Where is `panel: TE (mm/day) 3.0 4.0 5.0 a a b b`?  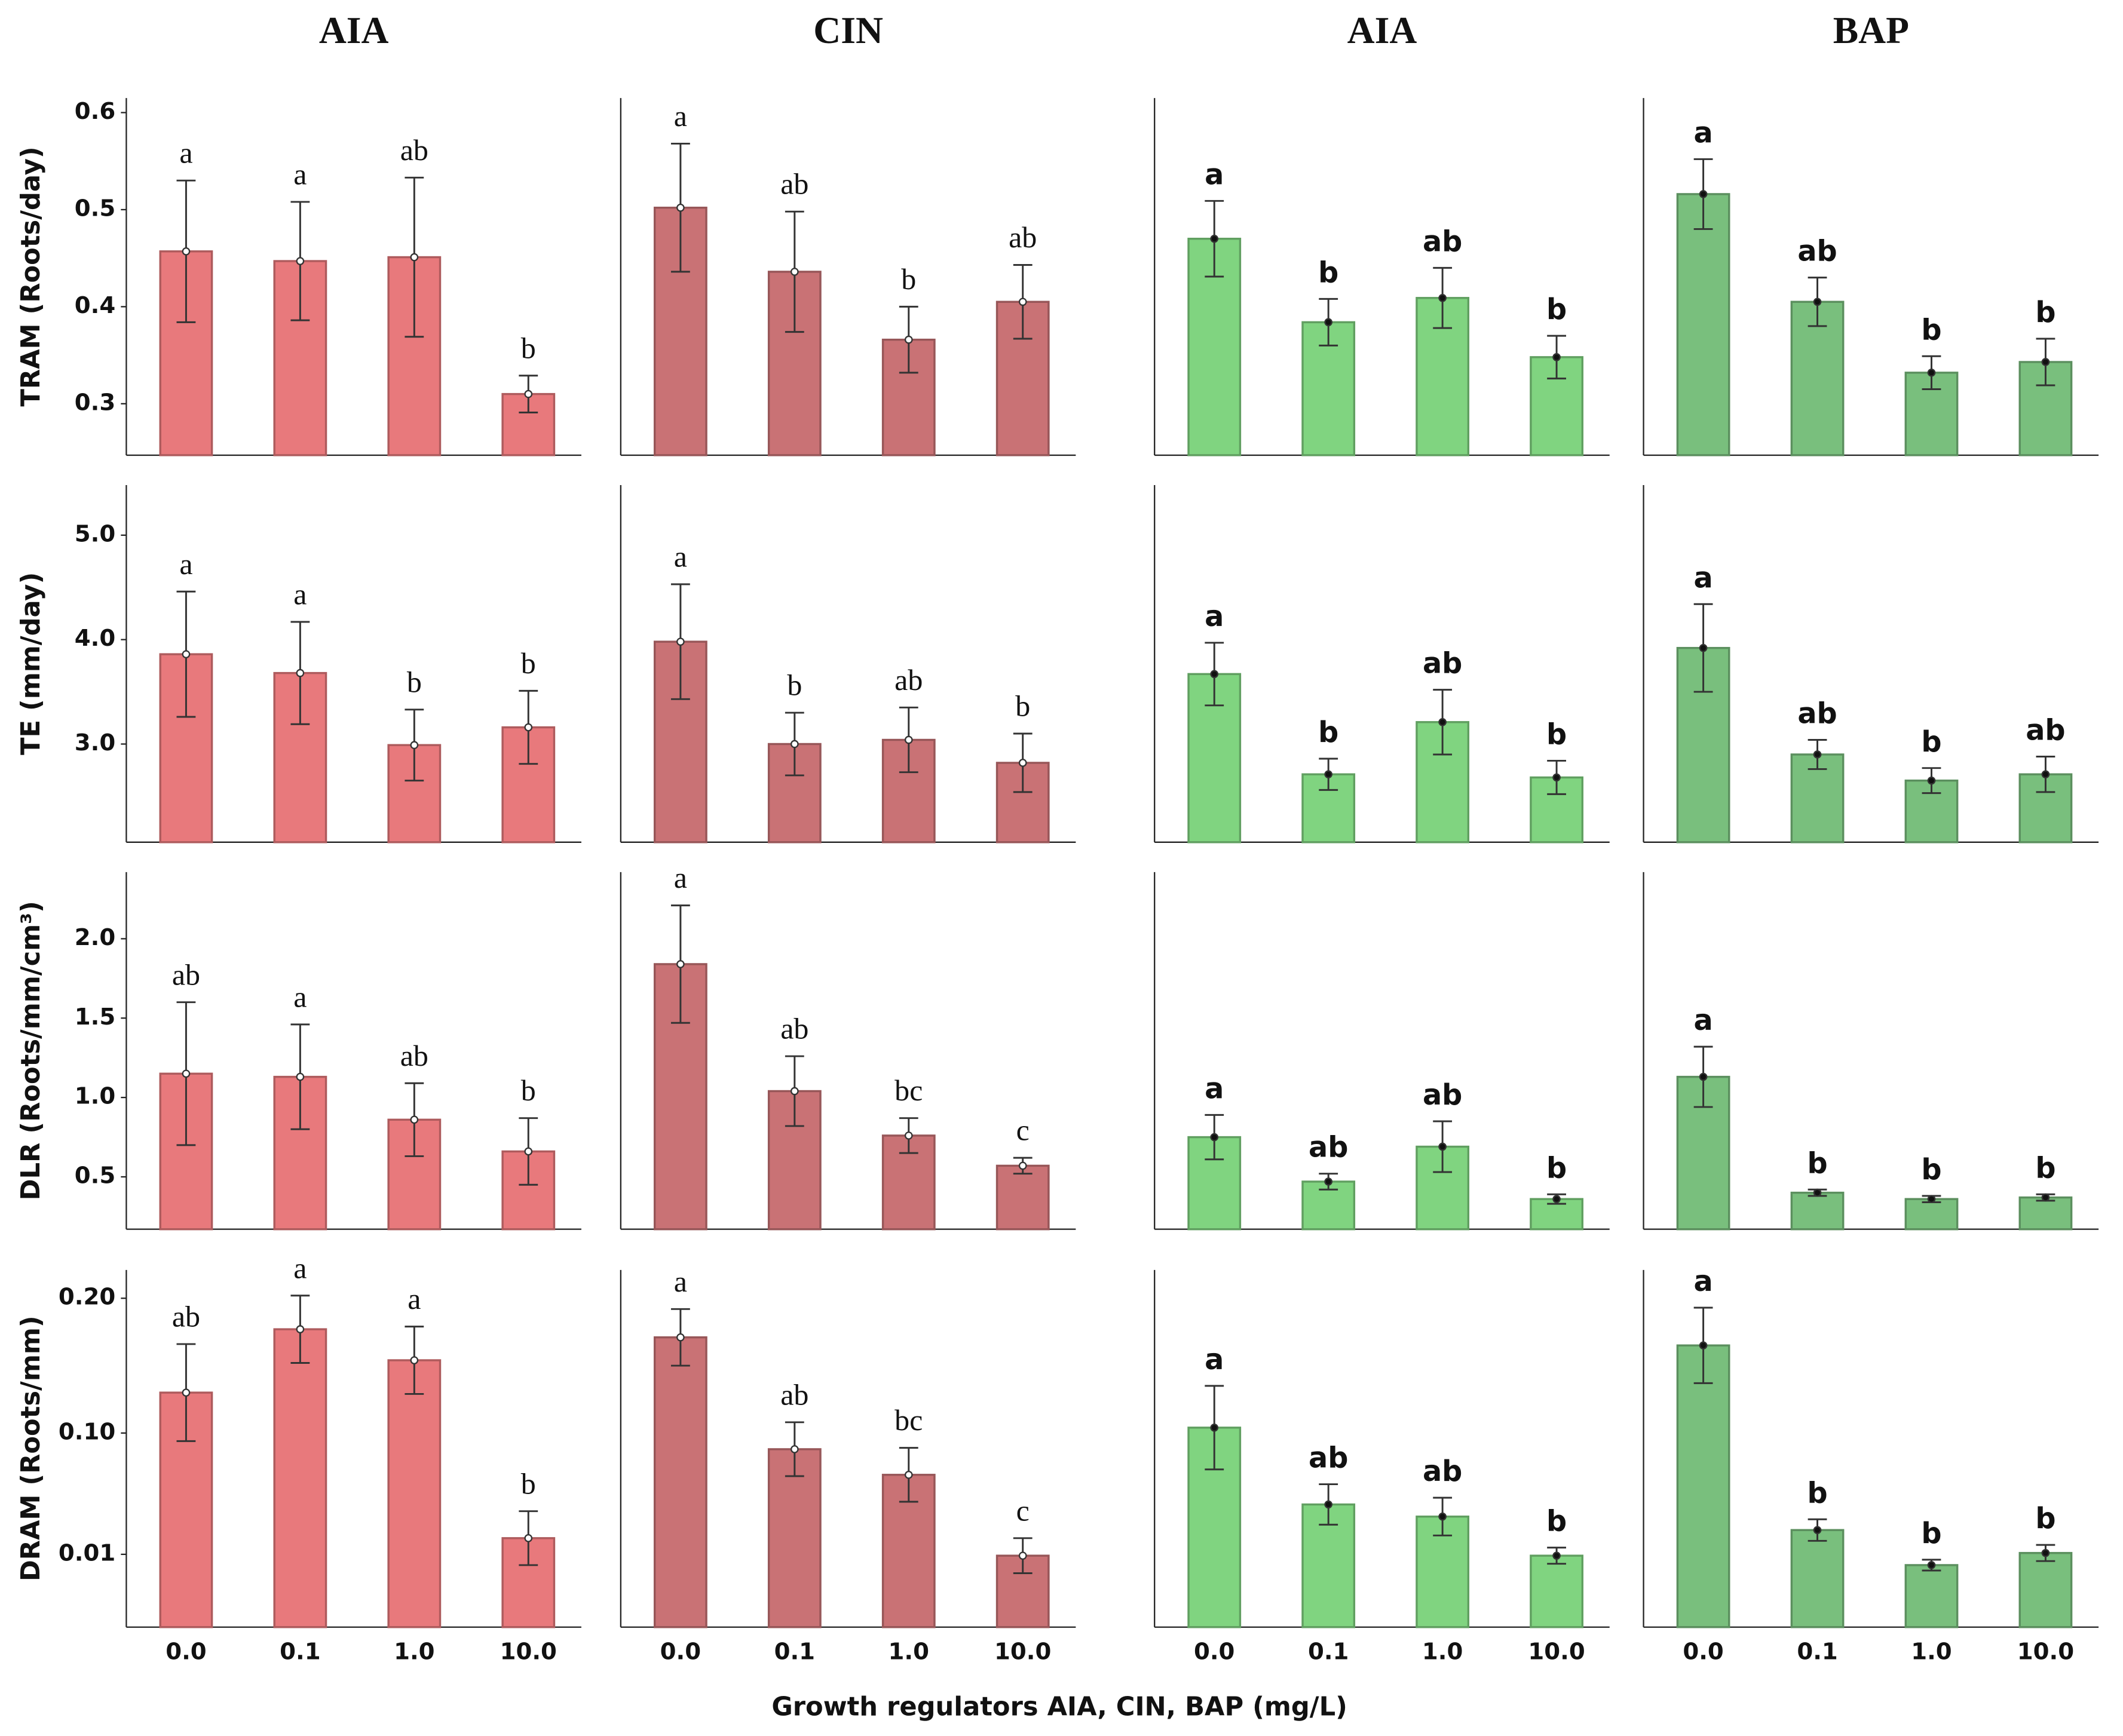 panel: TE (mm/day) 3.0 4.0 5.0 a a b b is located at coordinates (298, 664).